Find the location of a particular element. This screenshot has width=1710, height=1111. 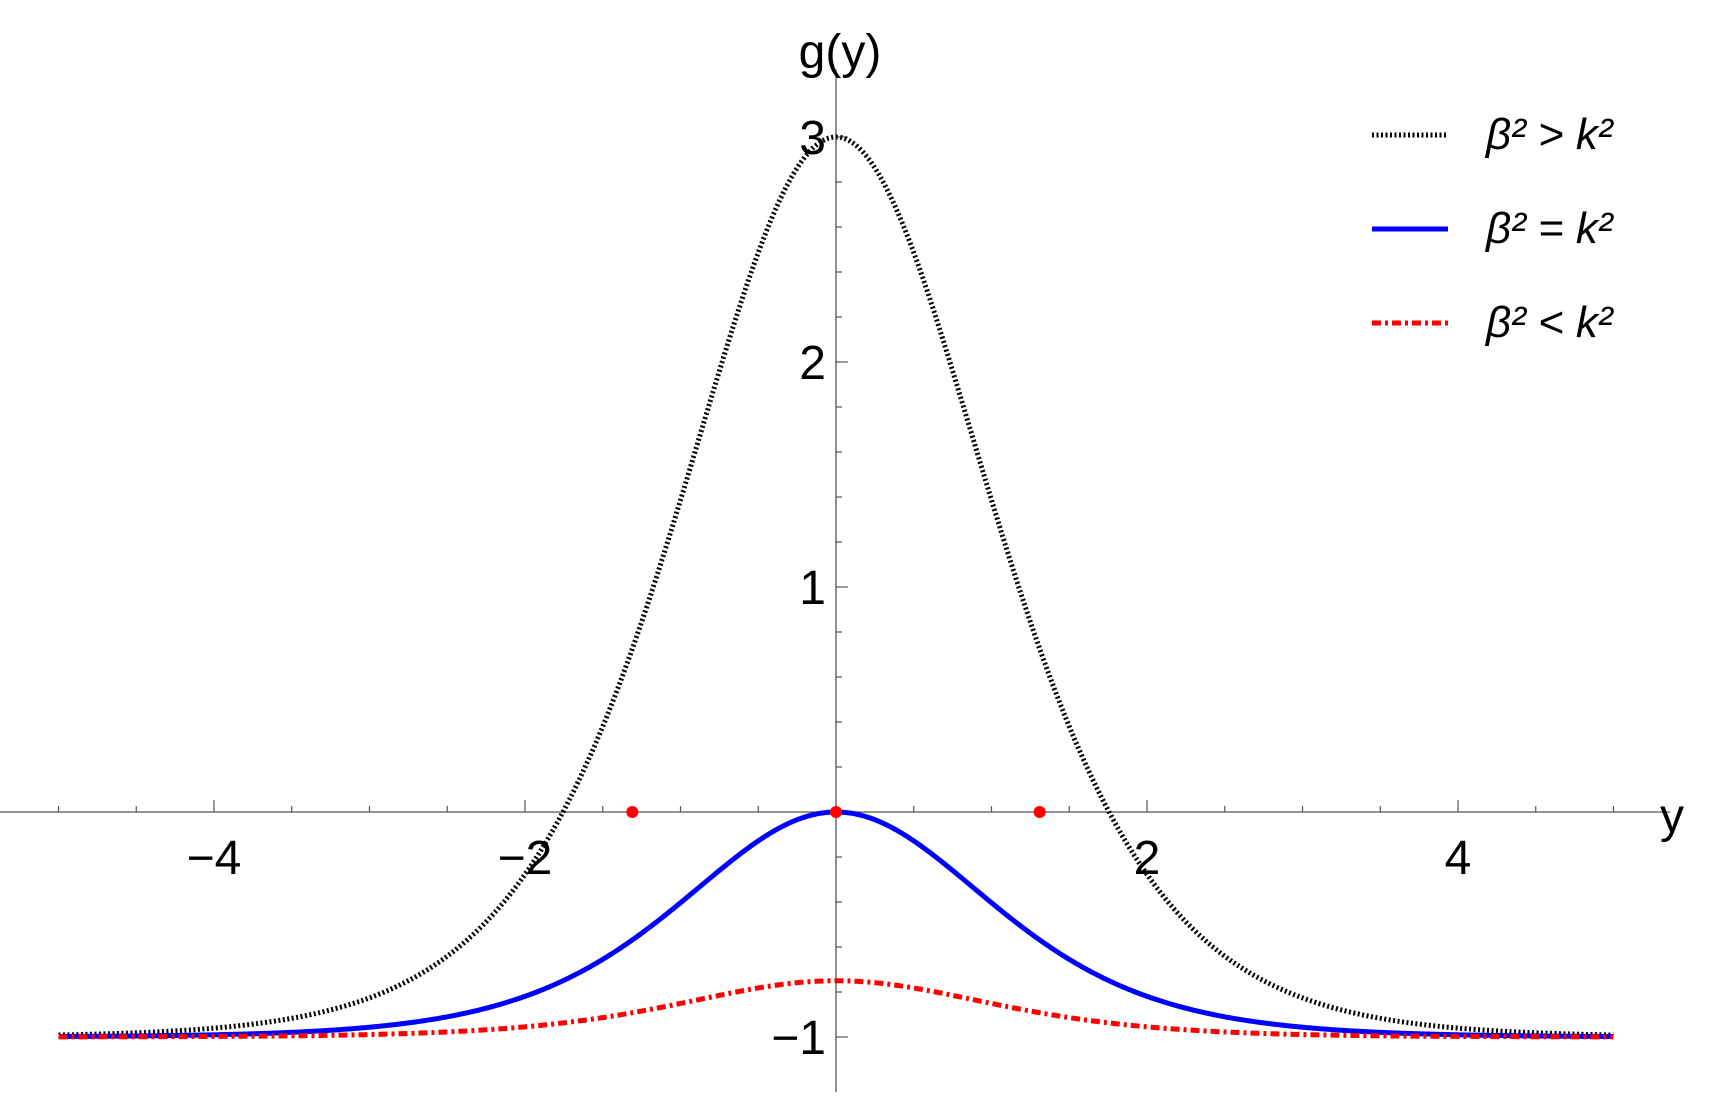

x-axis-label: y is located at coordinates (1672, 816).